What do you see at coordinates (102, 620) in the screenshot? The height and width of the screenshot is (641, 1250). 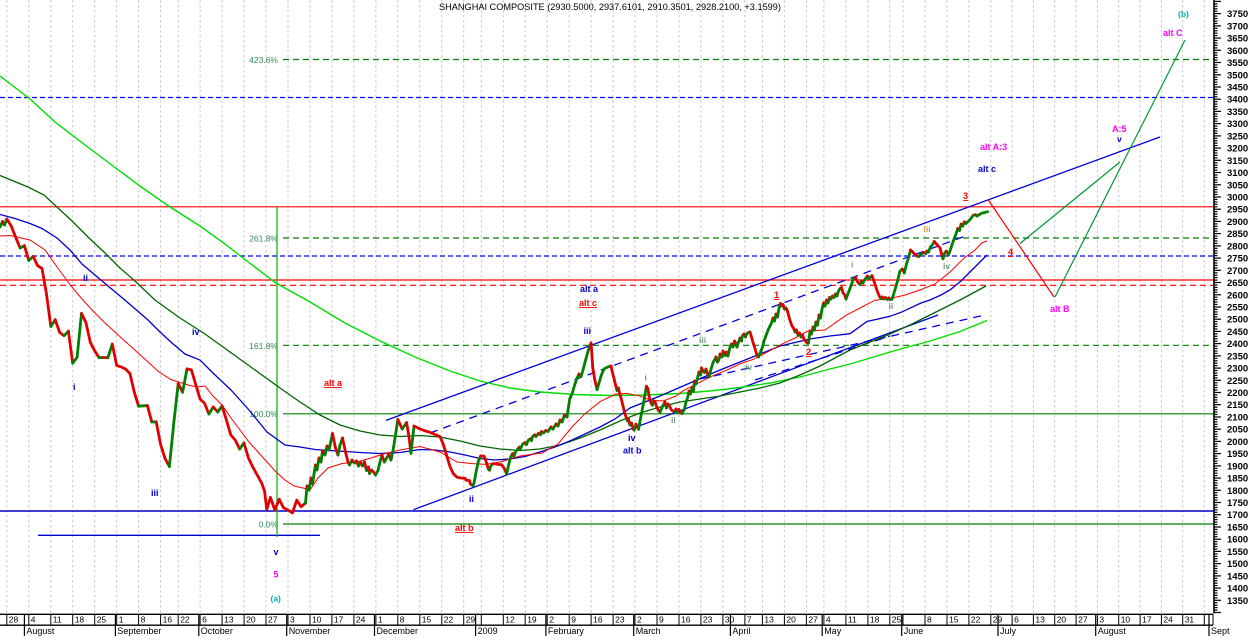 I see `svg-text: 25` at bounding box center [102, 620].